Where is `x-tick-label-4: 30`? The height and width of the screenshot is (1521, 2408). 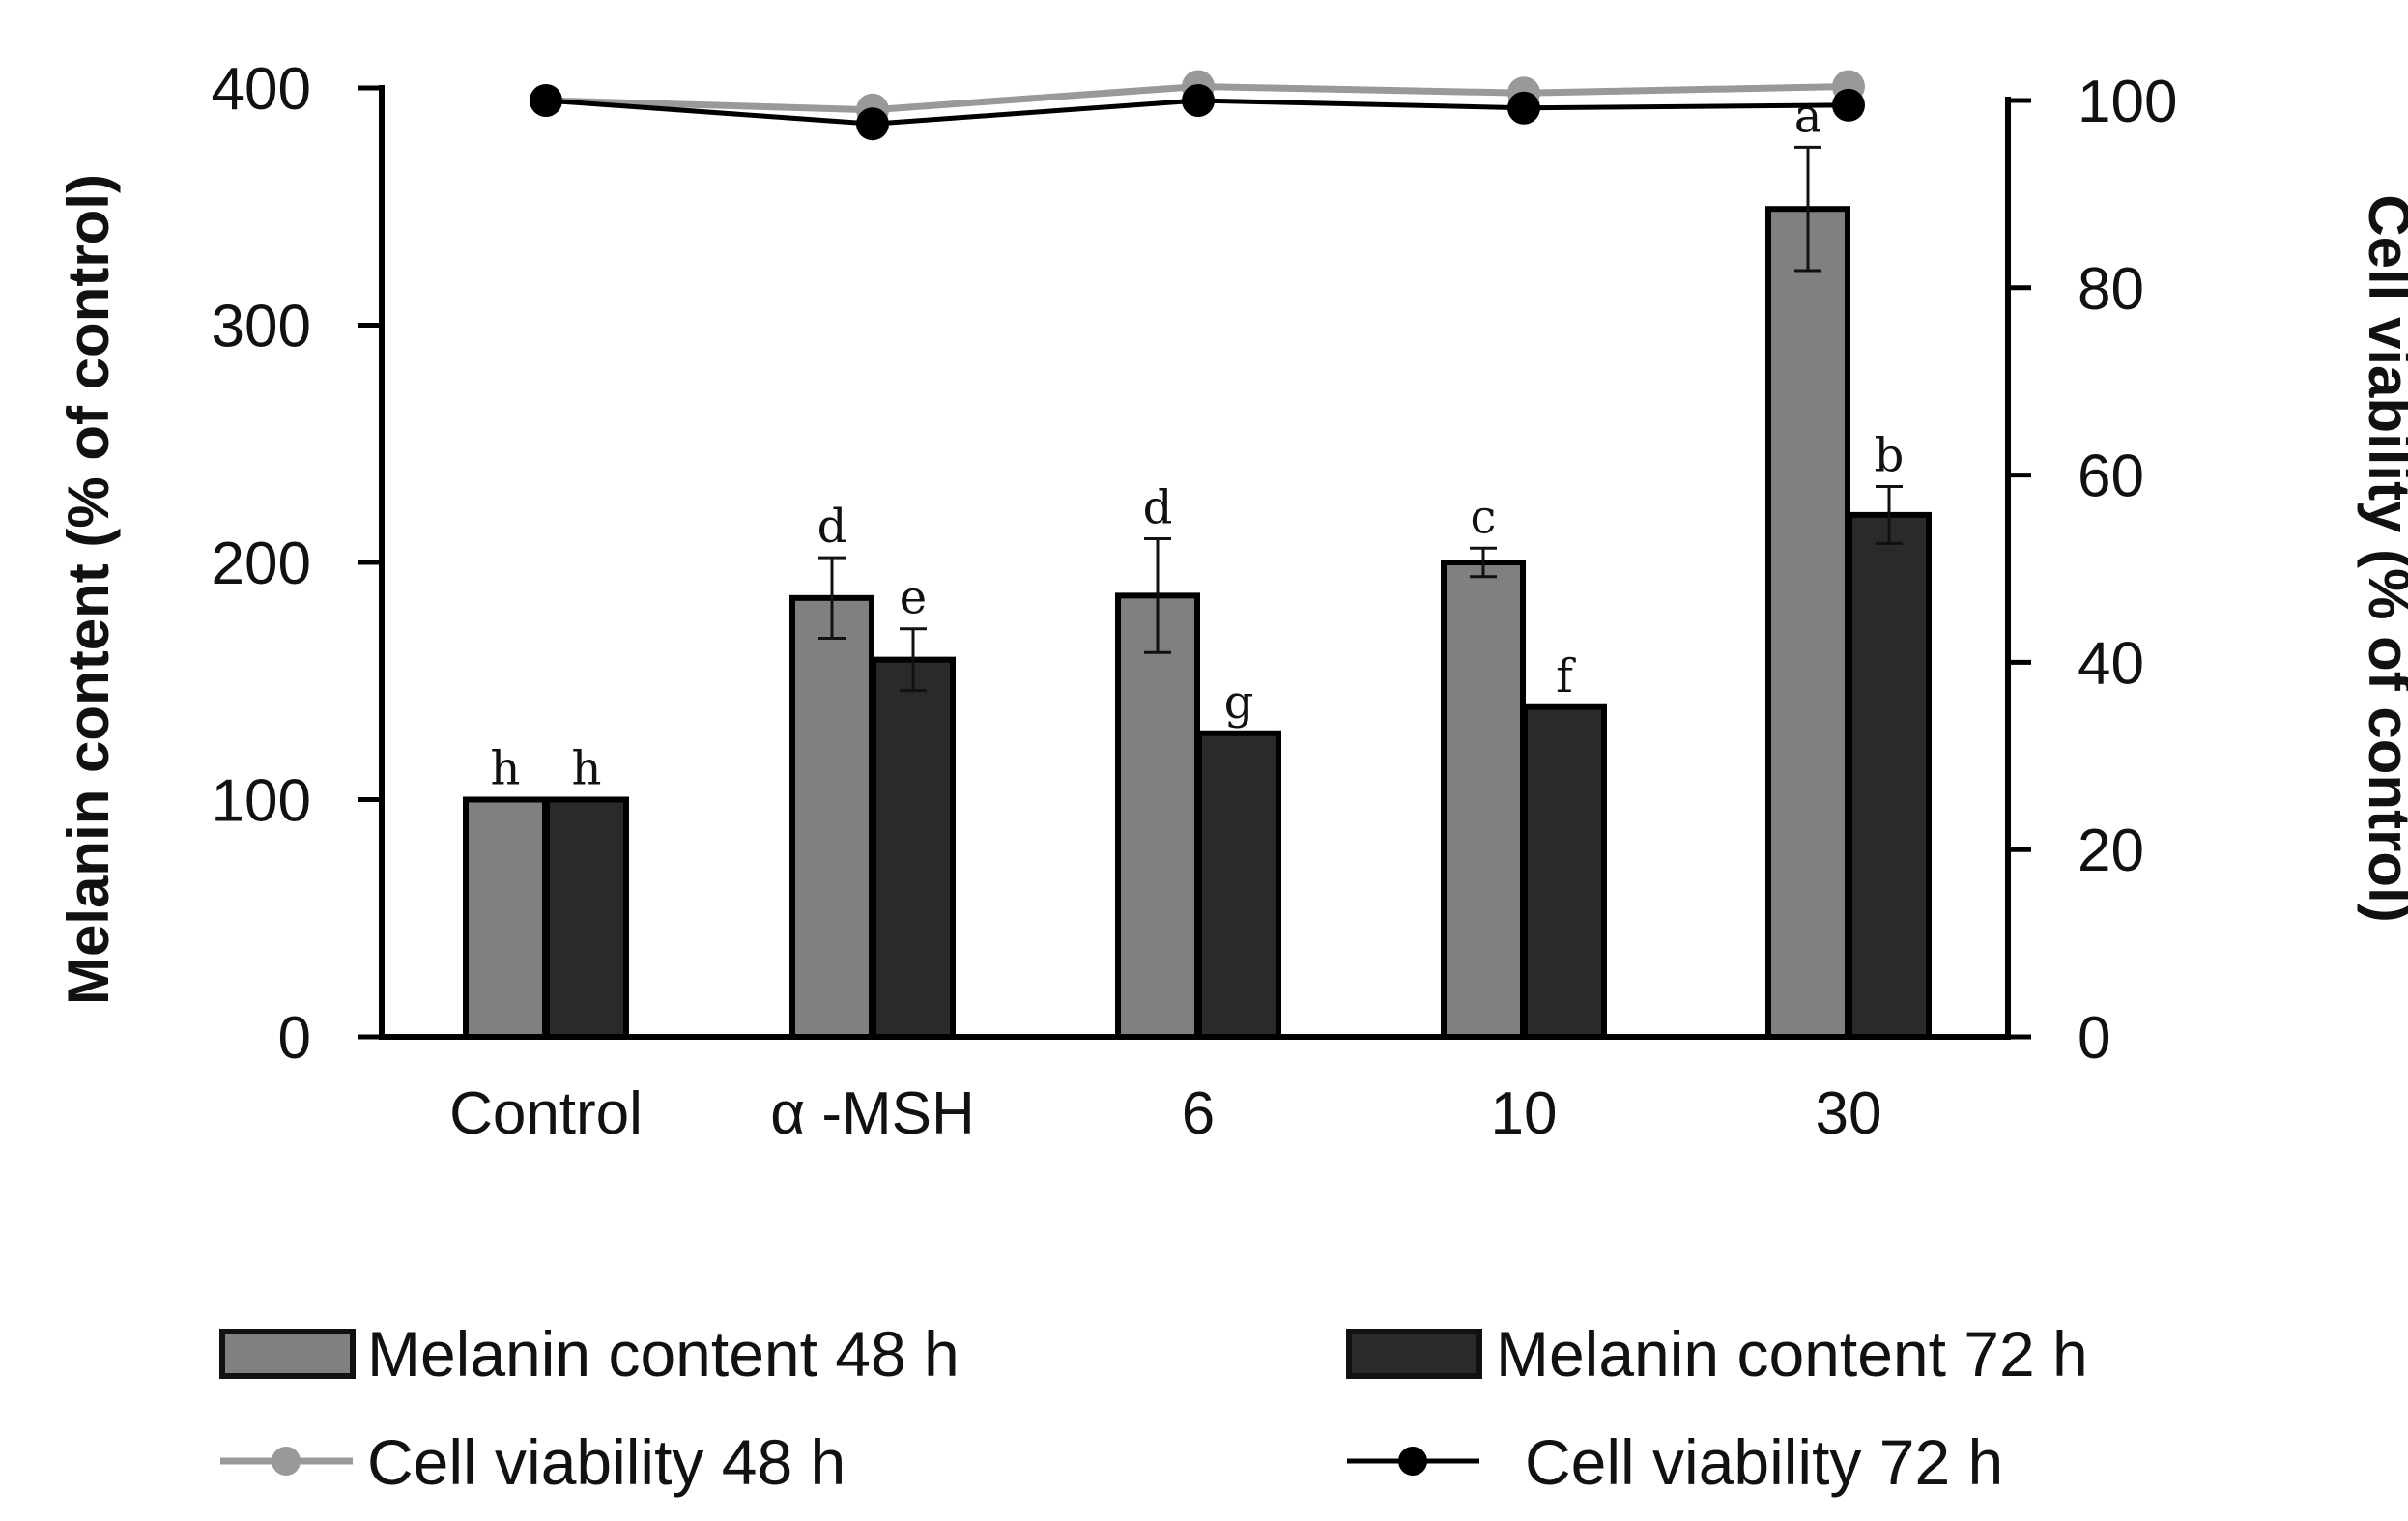
x-tick-label-4: 30 is located at coordinates (1849, 1113).